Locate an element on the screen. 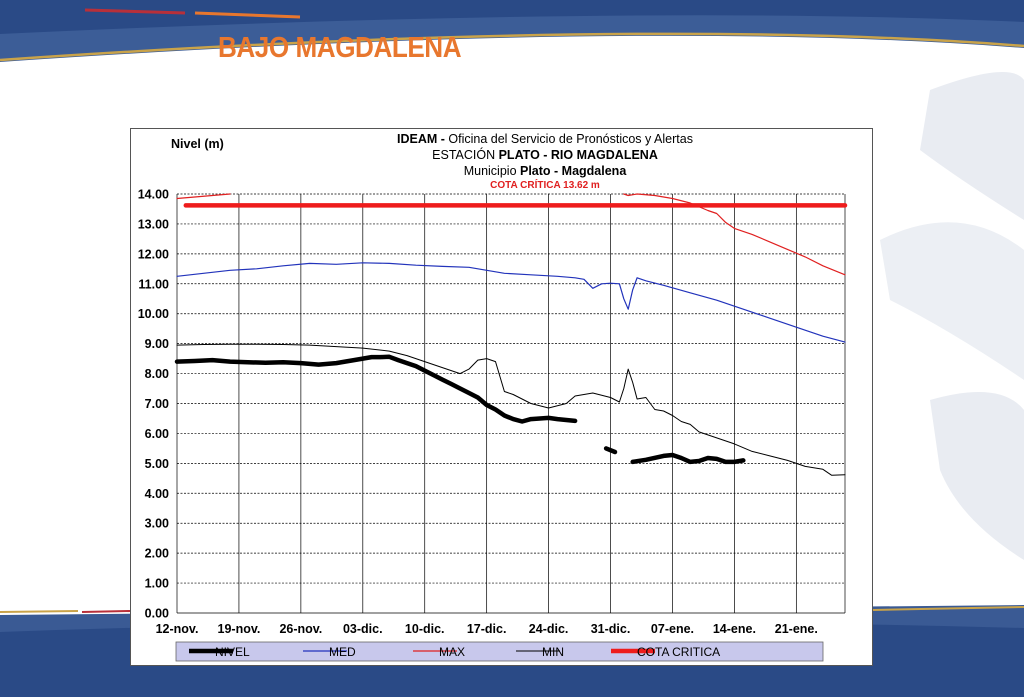  series-med is located at coordinates (511, 302).